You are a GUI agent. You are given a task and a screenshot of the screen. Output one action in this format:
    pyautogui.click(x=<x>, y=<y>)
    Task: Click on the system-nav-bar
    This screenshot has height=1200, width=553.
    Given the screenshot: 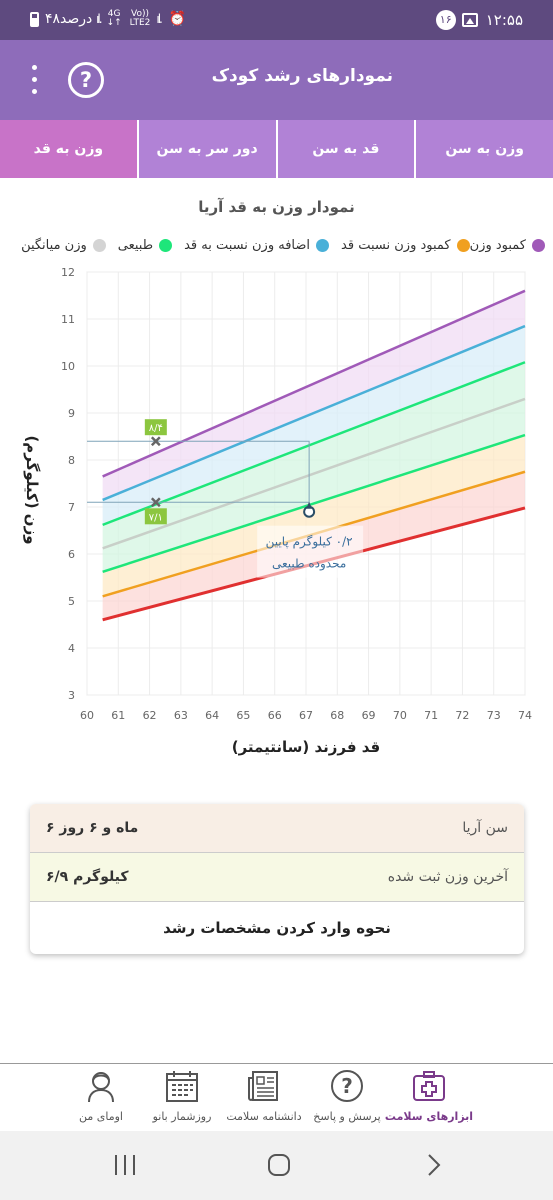 What is the action you would take?
    pyautogui.click(x=276, y=1165)
    